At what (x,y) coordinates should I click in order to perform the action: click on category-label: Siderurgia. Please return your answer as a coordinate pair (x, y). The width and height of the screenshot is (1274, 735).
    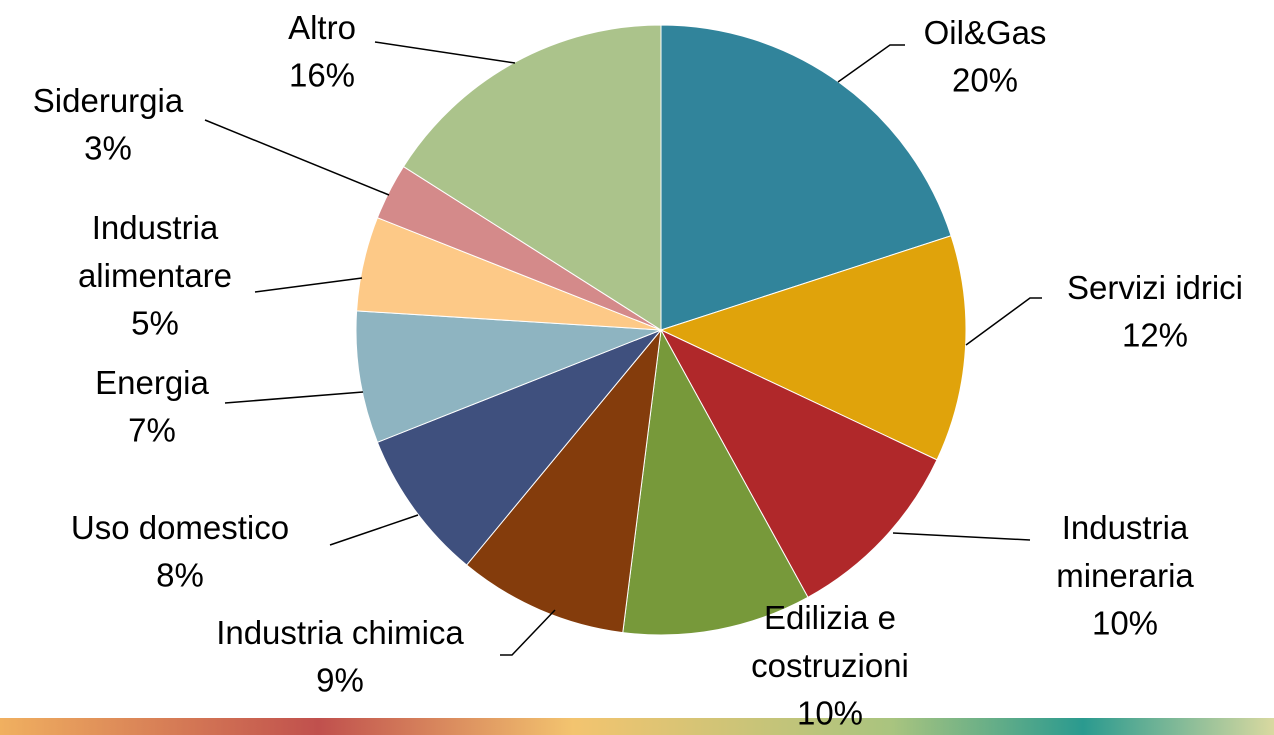
    Looking at the image, I should click on (108, 100).